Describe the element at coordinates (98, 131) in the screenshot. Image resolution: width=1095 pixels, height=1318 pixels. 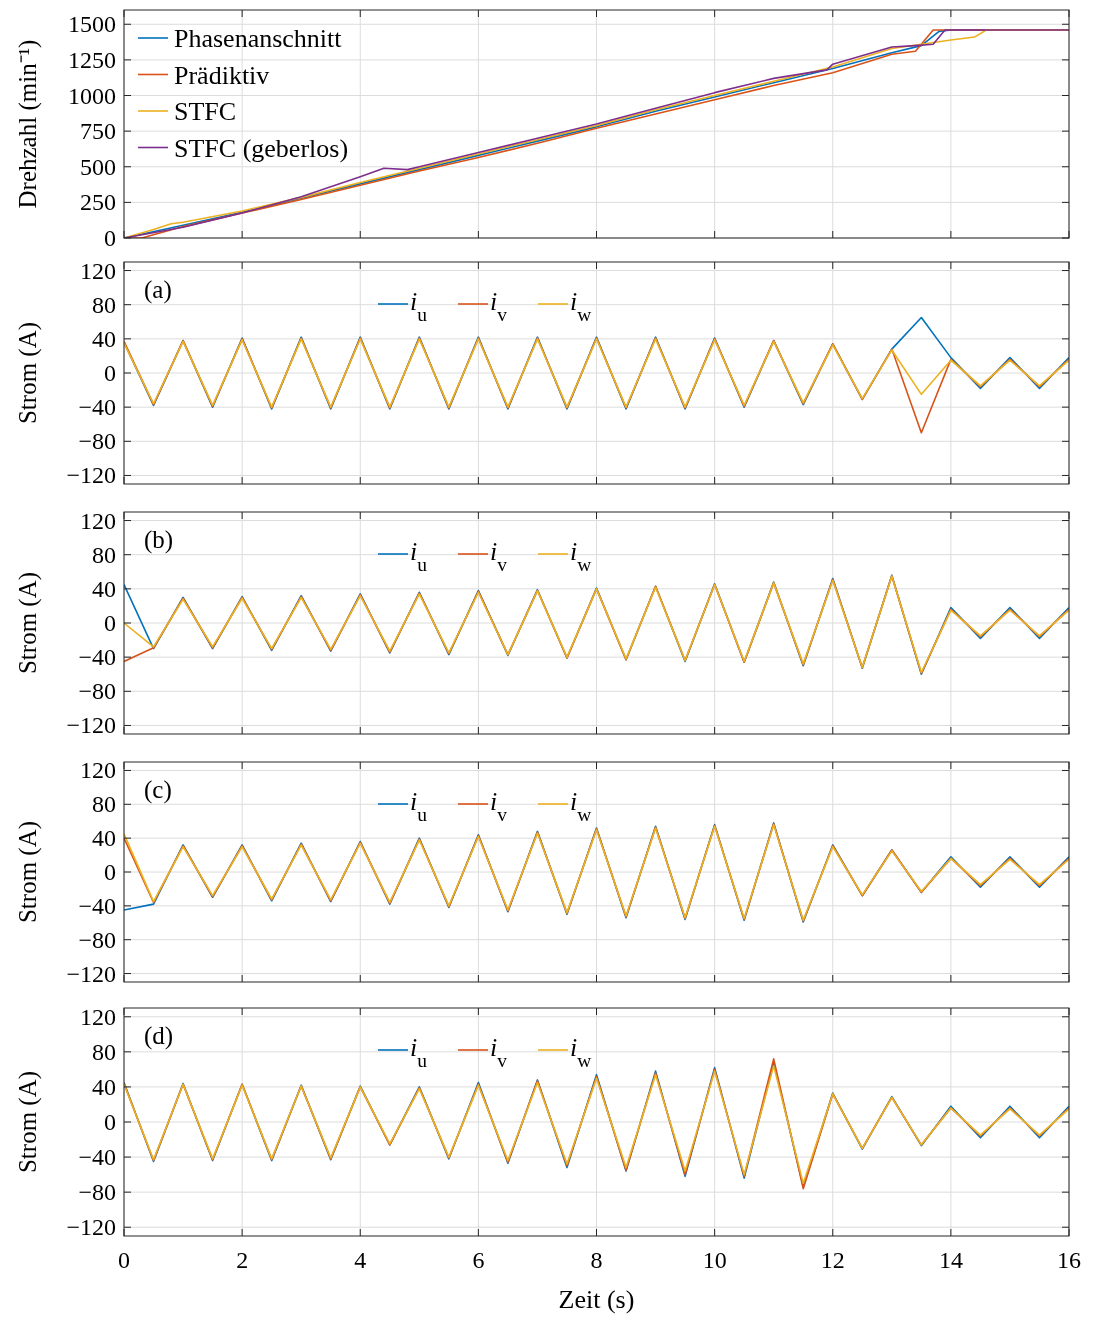
I see `y-tick-label: 750` at that location.